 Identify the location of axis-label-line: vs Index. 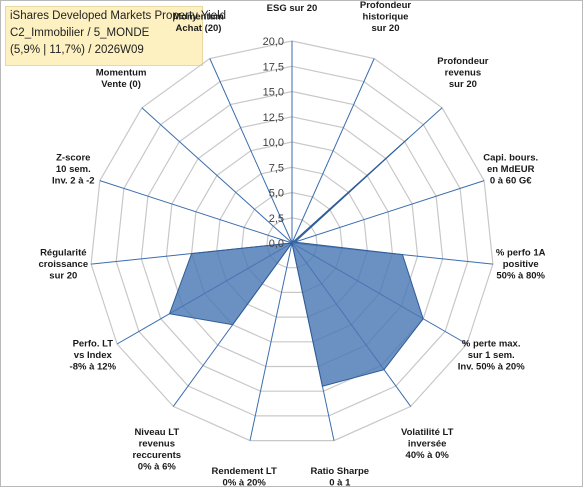
(93, 355).